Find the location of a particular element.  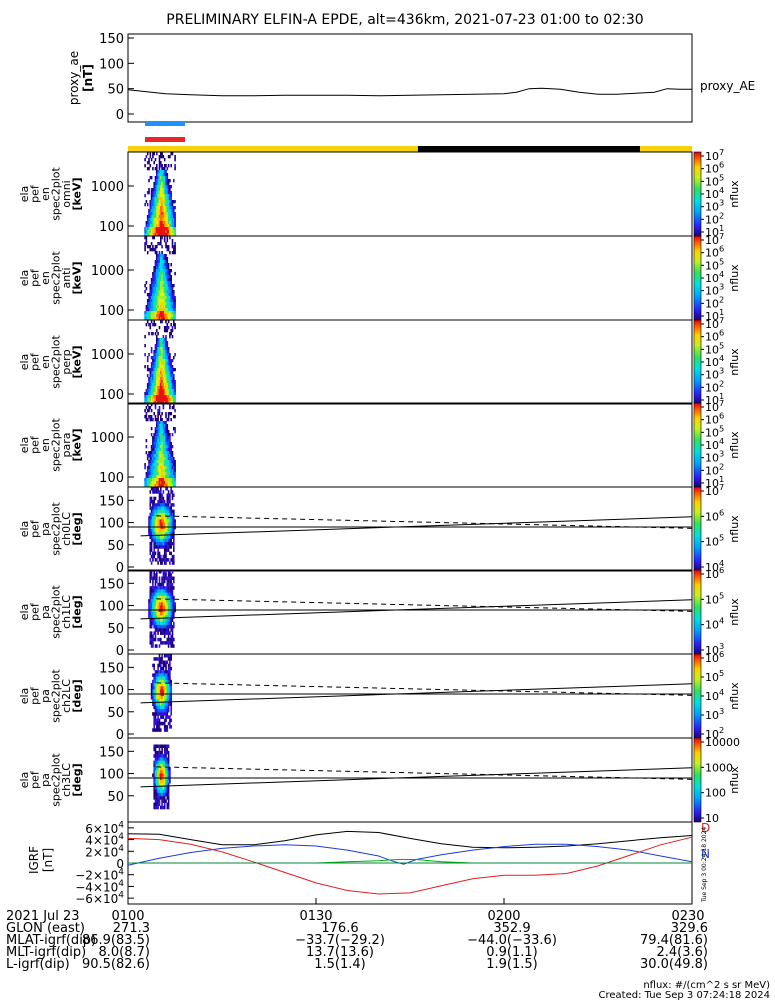

panel-ylabel-line: spec2plot is located at coordinates (56, 445).